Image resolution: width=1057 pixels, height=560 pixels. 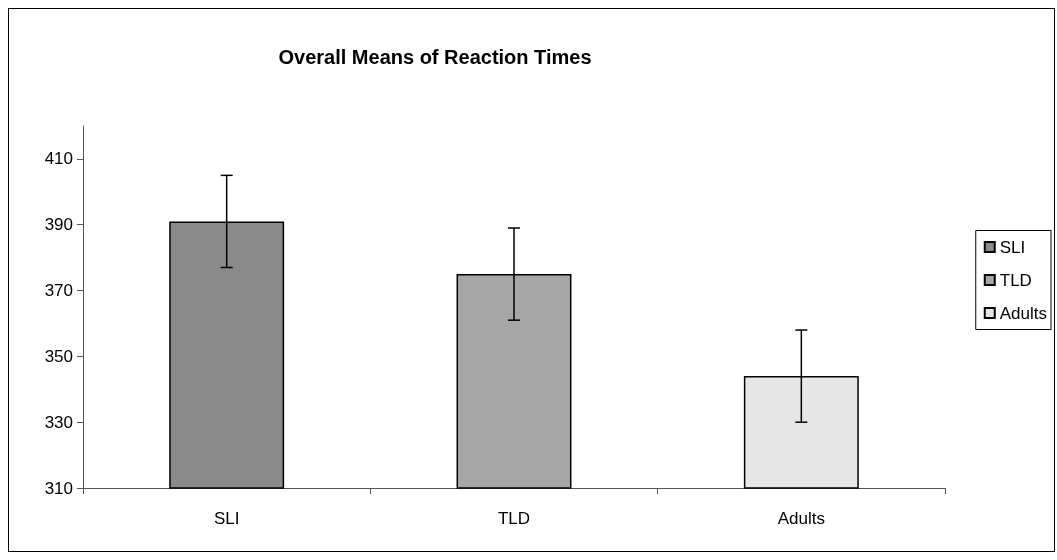 I want to click on y-tick-label: 330, so click(x=58, y=422).